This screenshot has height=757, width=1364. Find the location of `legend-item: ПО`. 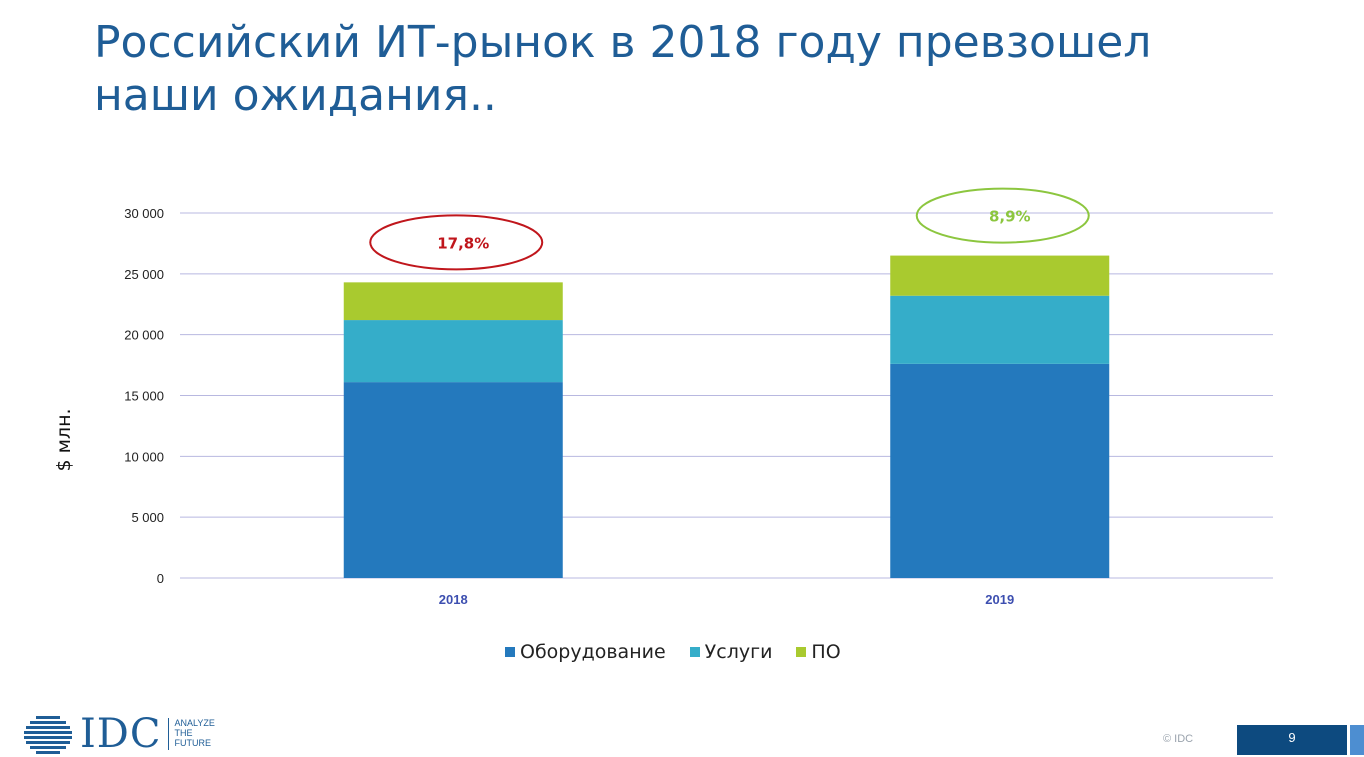

legend-item: ПО is located at coordinates (818, 652).